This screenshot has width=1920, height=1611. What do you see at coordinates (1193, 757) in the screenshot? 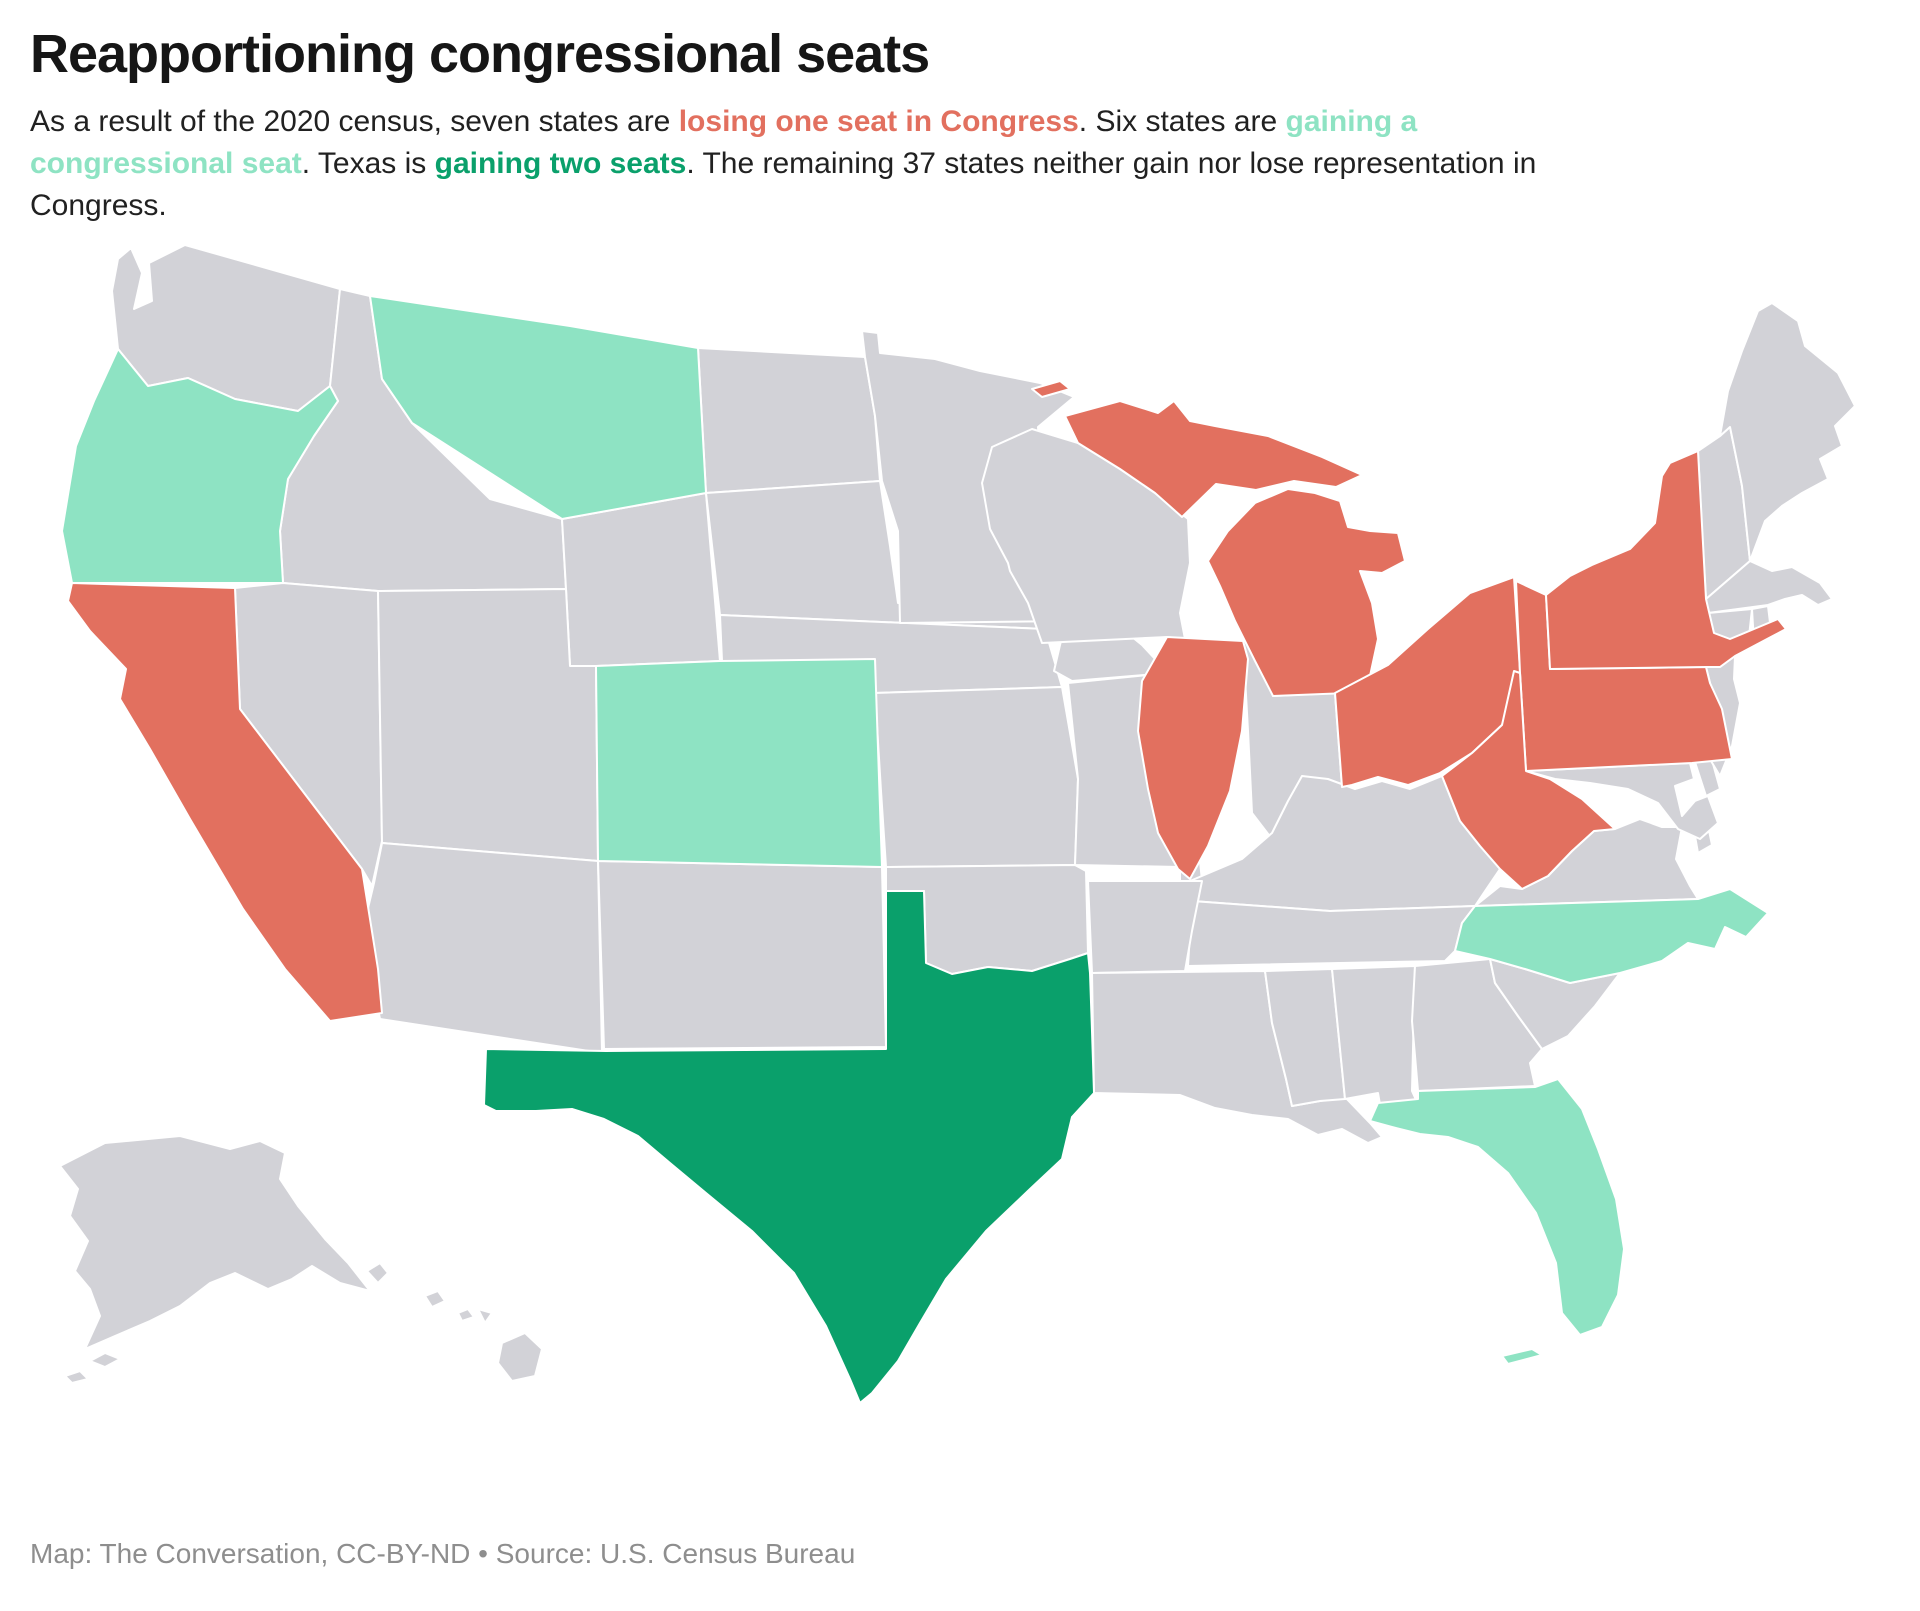
I see `state-illinois` at bounding box center [1193, 757].